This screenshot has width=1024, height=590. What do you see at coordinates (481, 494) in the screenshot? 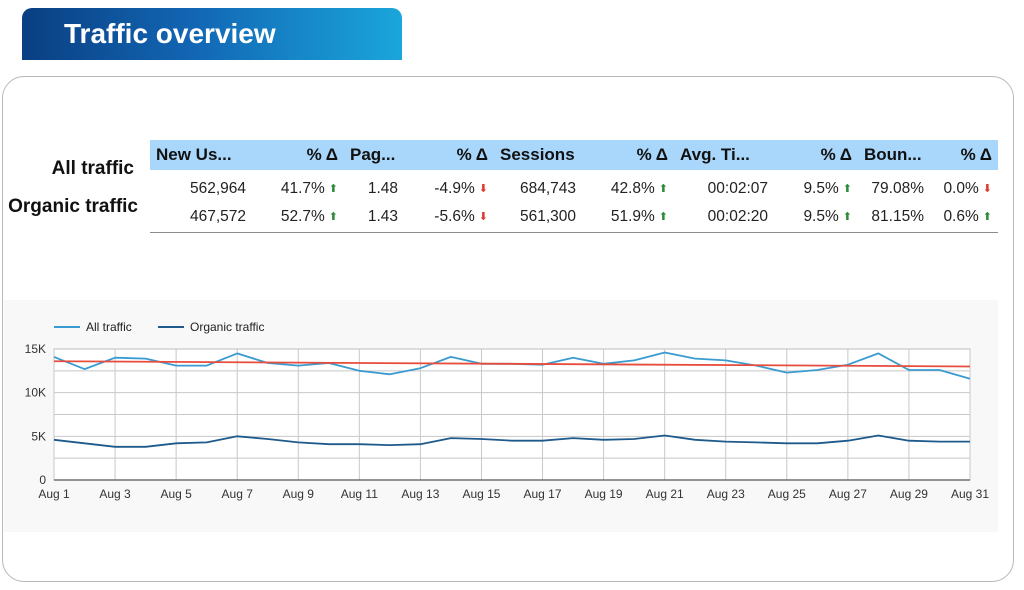
I see `x-tick-label: Aug 15` at bounding box center [481, 494].